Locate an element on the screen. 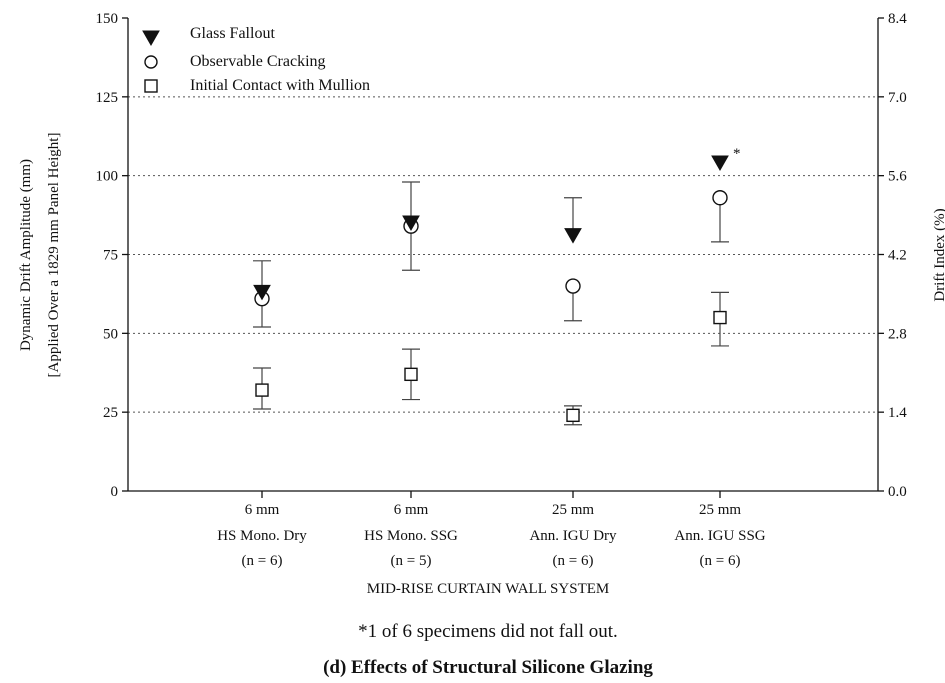 The height and width of the screenshot is (683, 945). left-tick-label: 50 is located at coordinates (110, 334).